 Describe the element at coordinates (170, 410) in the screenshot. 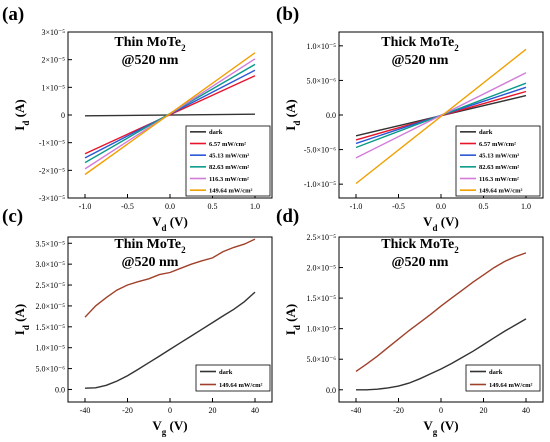

I see `x-tick-label: 0` at that location.